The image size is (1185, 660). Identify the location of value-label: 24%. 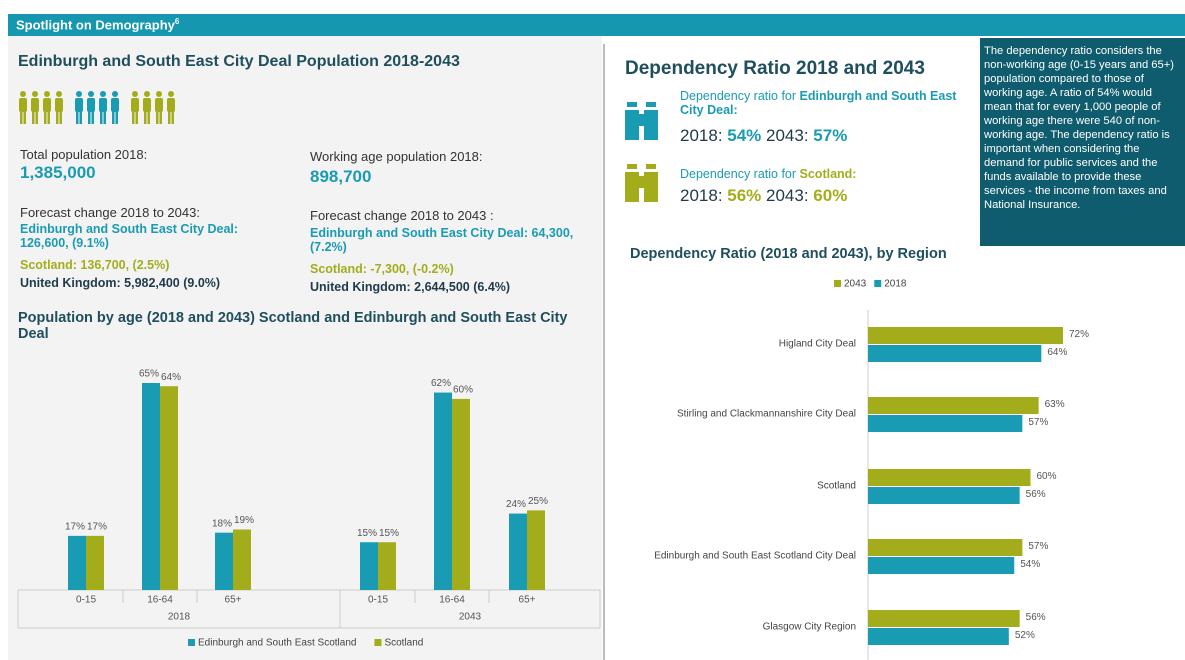
(516, 504).